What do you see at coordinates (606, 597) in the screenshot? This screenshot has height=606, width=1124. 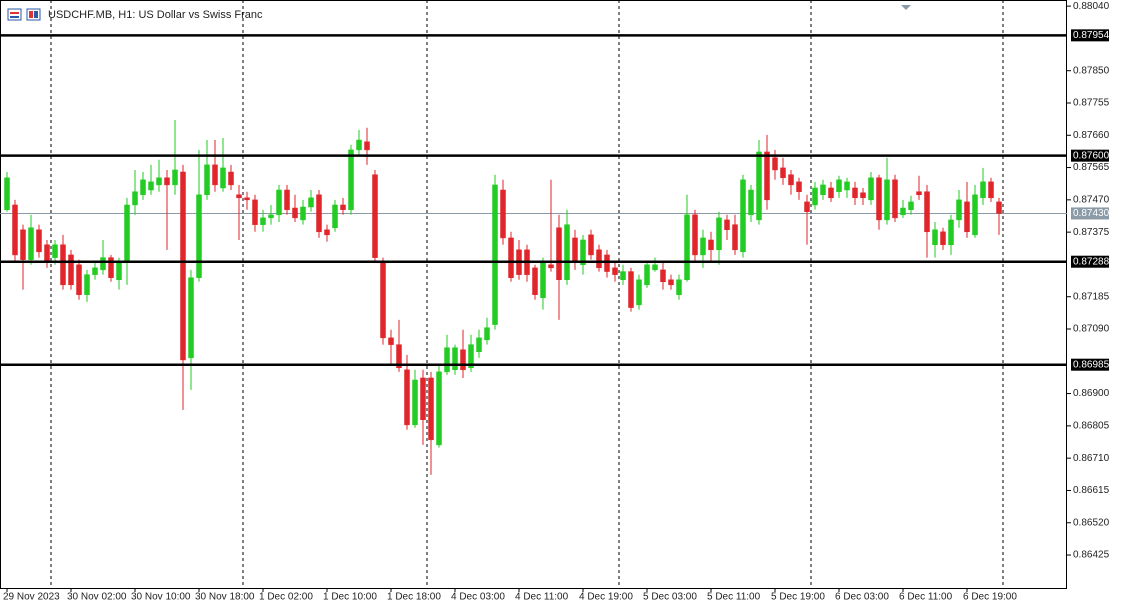 I see `x-tick-label: 4 Dec 19:00` at bounding box center [606, 597].